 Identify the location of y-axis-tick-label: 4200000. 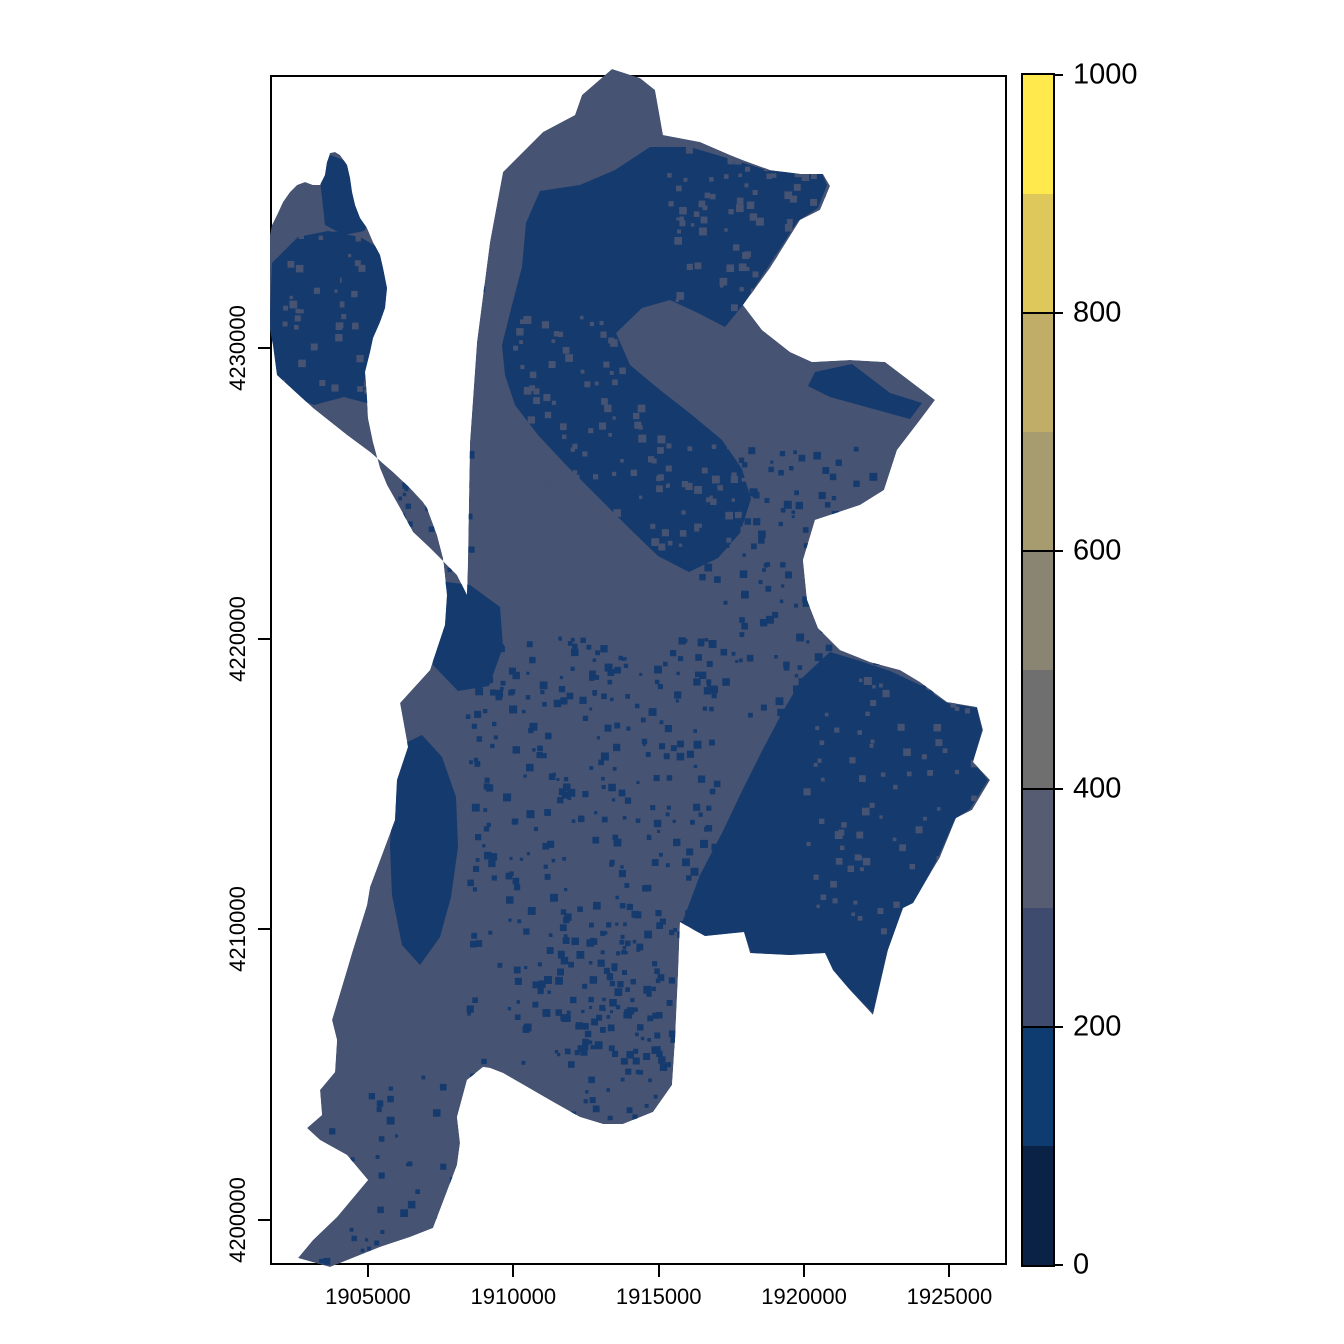
(237, 1220).